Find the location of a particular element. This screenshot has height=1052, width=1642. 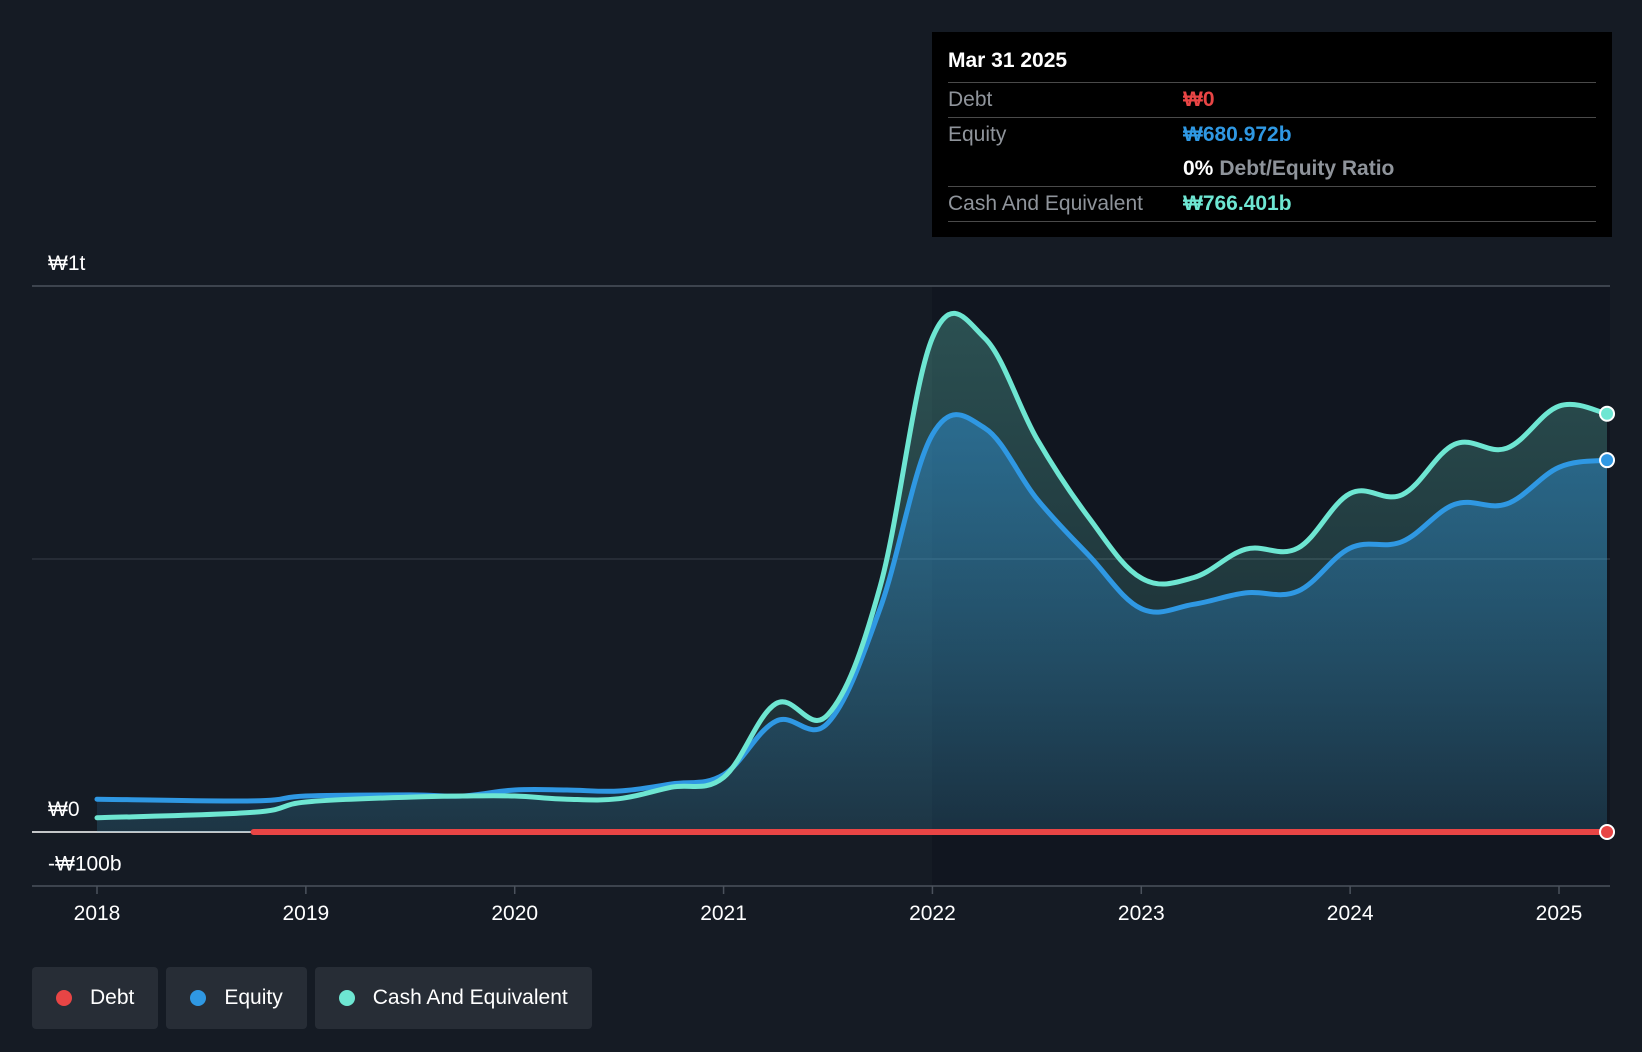

x-tick-label: 2025 is located at coordinates (1559, 913).